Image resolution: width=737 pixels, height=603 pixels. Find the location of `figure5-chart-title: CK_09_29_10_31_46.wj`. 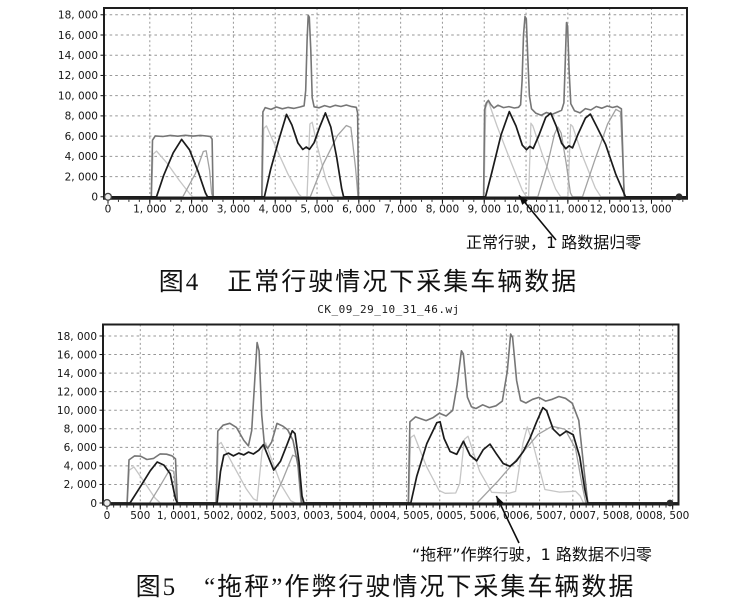

figure5-chart-title: CK_09_29_10_31_46.wj is located at coordinates (388, 309).